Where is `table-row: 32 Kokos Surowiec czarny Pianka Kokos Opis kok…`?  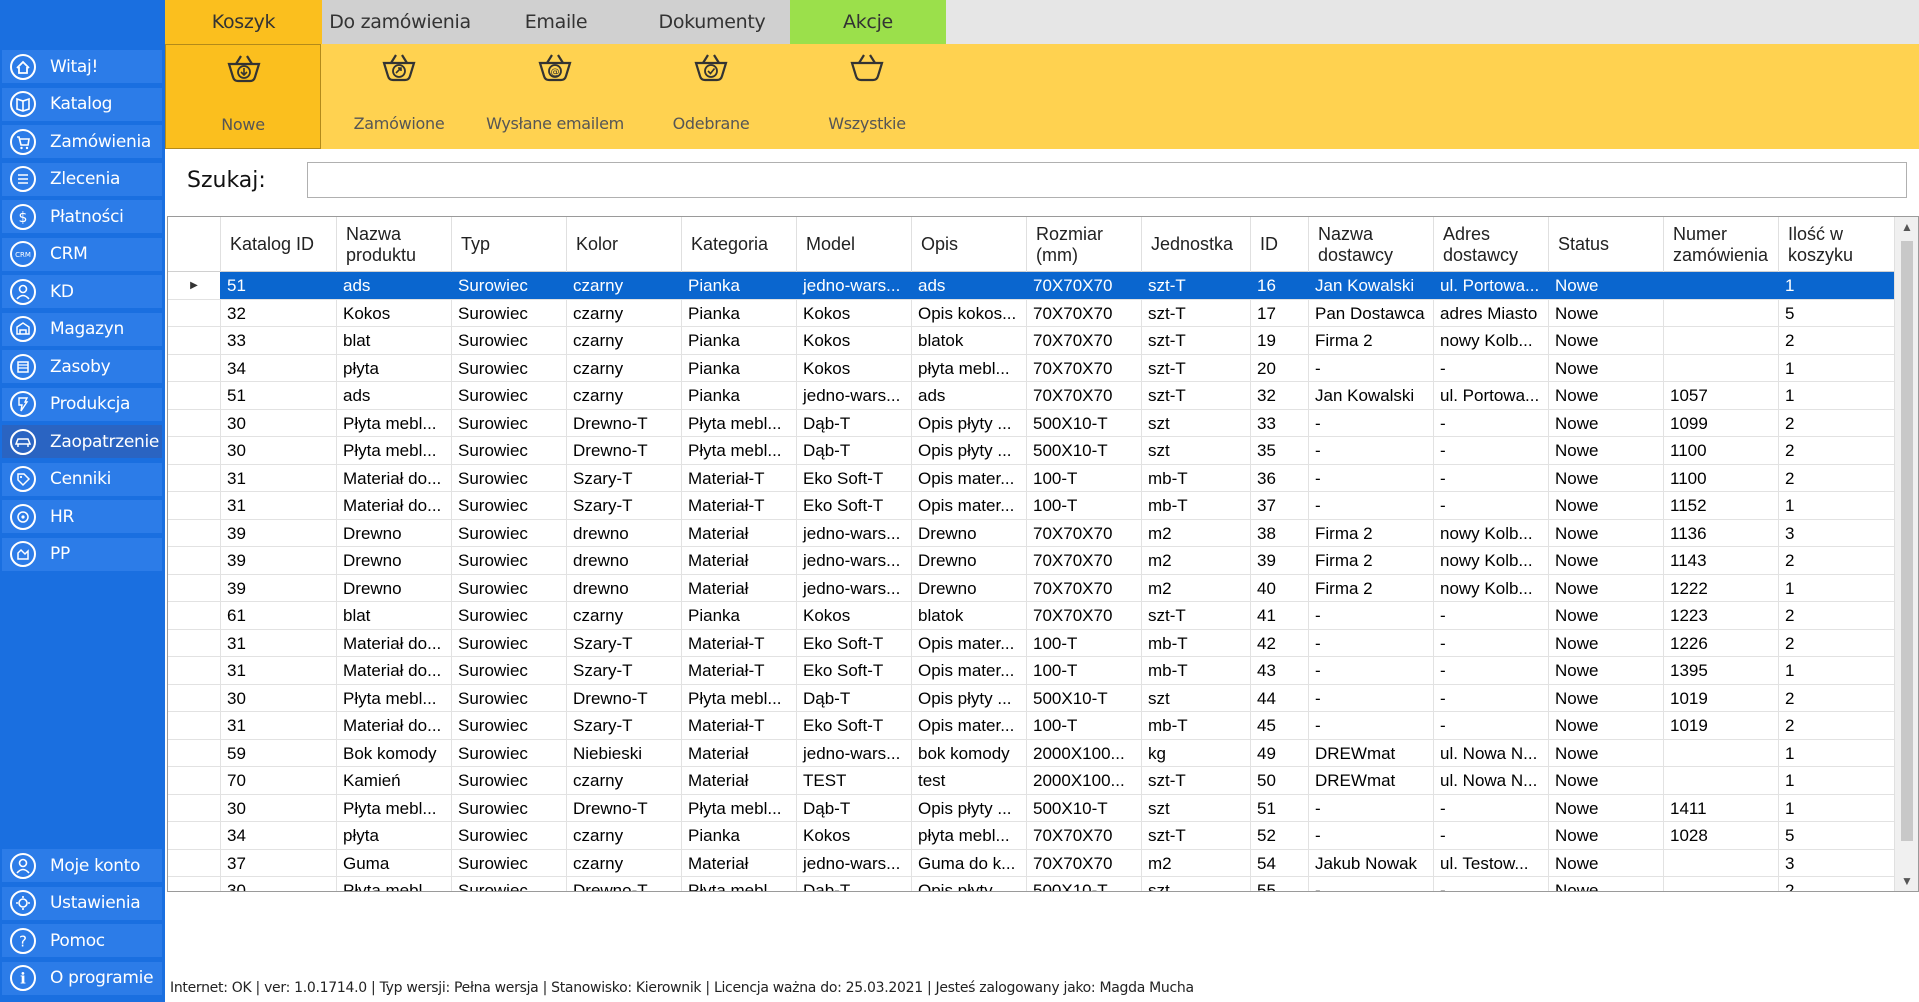 table-row: 32 Kokos Surowiec czarny Pianka Kokos Opis kok… is located at coordinates (1031, 313).